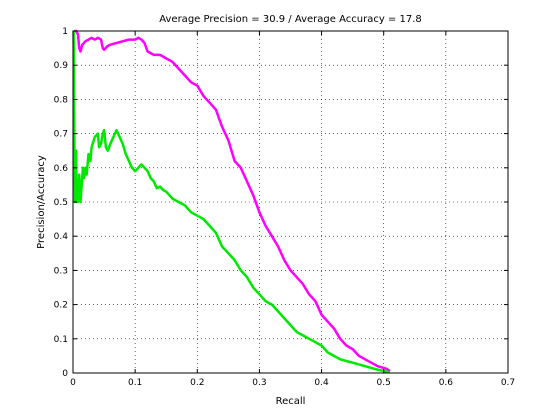 The width and height of the screenshot is (560, 420). What do you see at coordinates (61, 169) in the screenshot?
I see `y-tick-label: 0.6` at bounding box center [61, 169].